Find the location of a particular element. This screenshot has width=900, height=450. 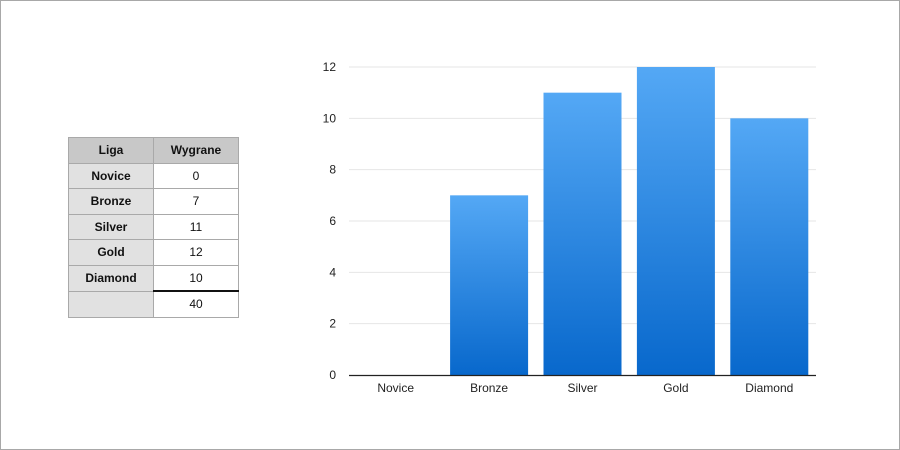

total-value-cell: 40 is located at coordinates (196, 304).